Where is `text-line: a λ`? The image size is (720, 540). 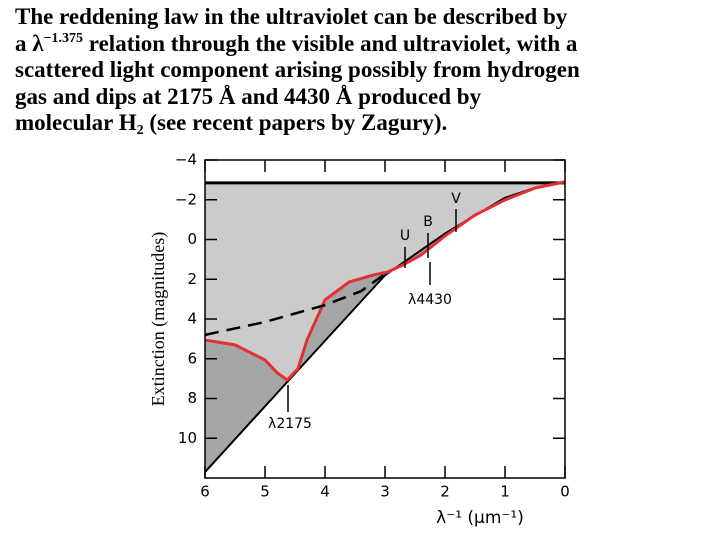
text-line: a λ is located at coordinates (29, 43).